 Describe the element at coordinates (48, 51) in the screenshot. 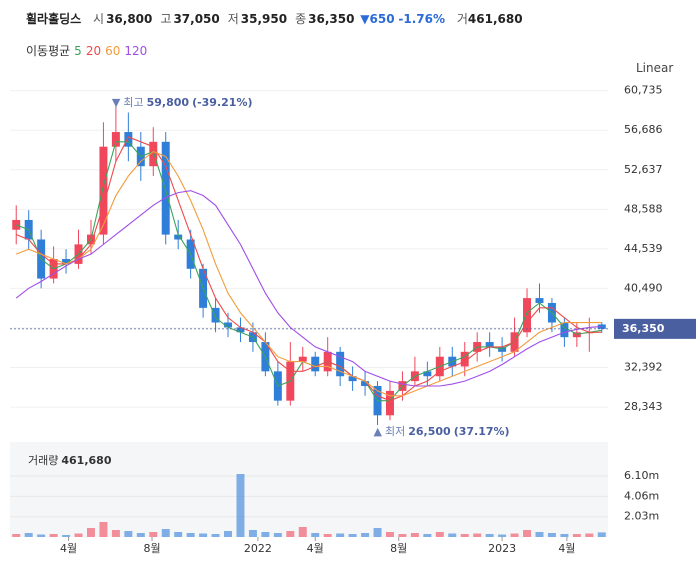

I see `ma-label: 이동평균` at that location.